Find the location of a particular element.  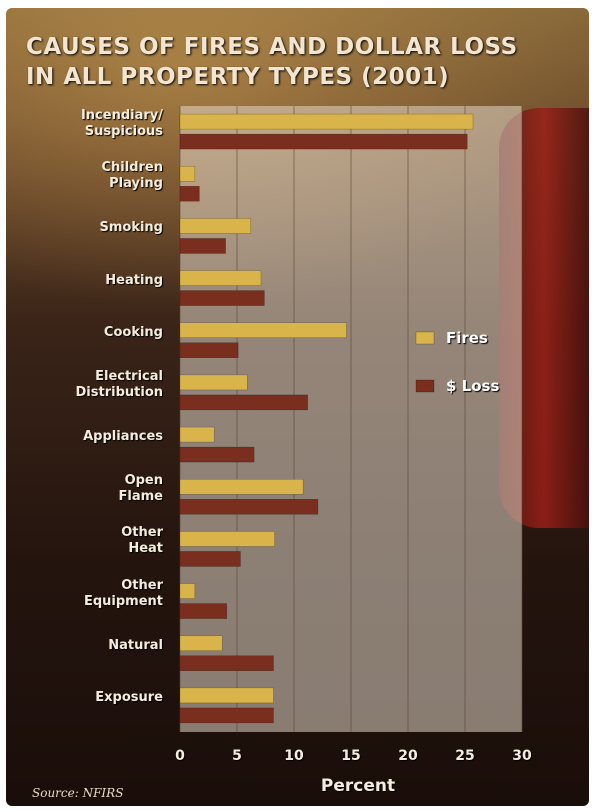

y-tick-label: Electrical Distribution is located at coordinates (119, 384).